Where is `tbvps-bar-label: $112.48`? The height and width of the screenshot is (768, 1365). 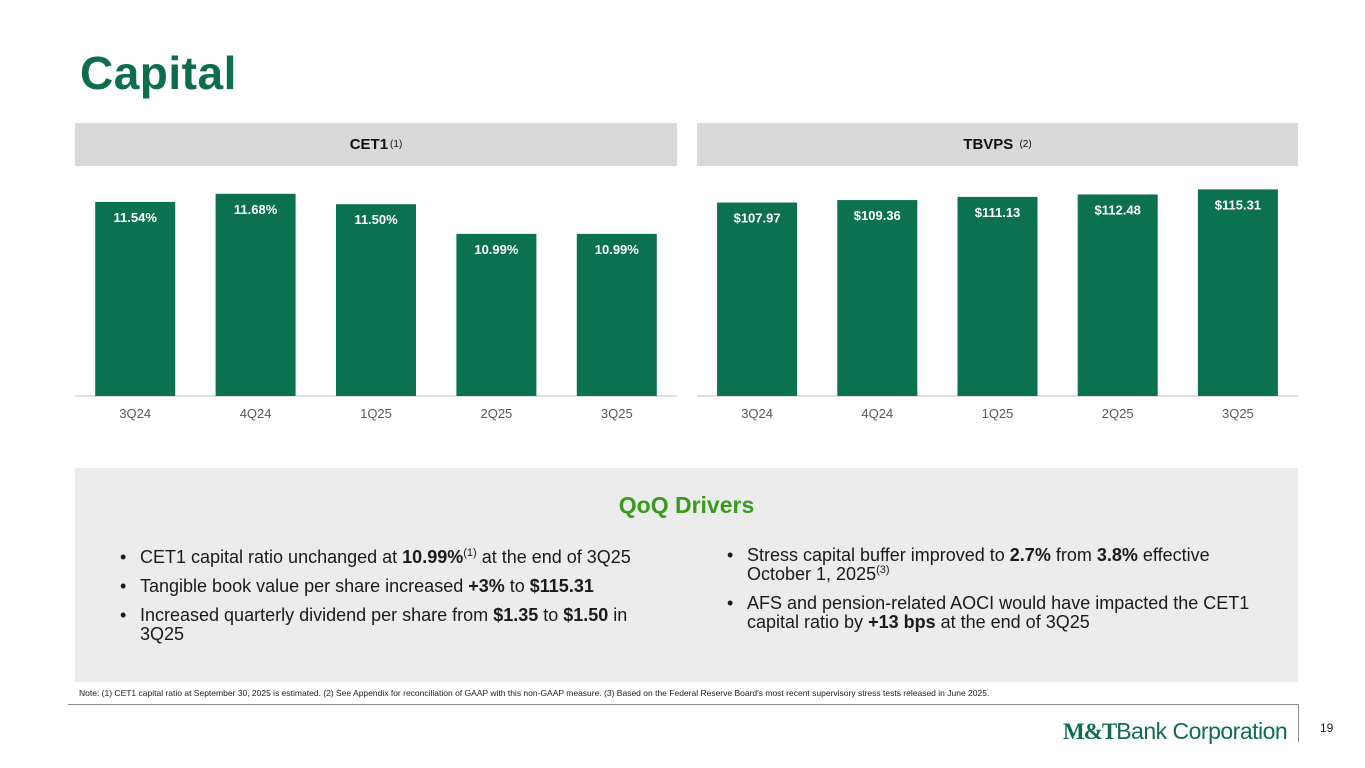
tbvps-bar-label: $112.48 is located at coordinates (1118, 209).